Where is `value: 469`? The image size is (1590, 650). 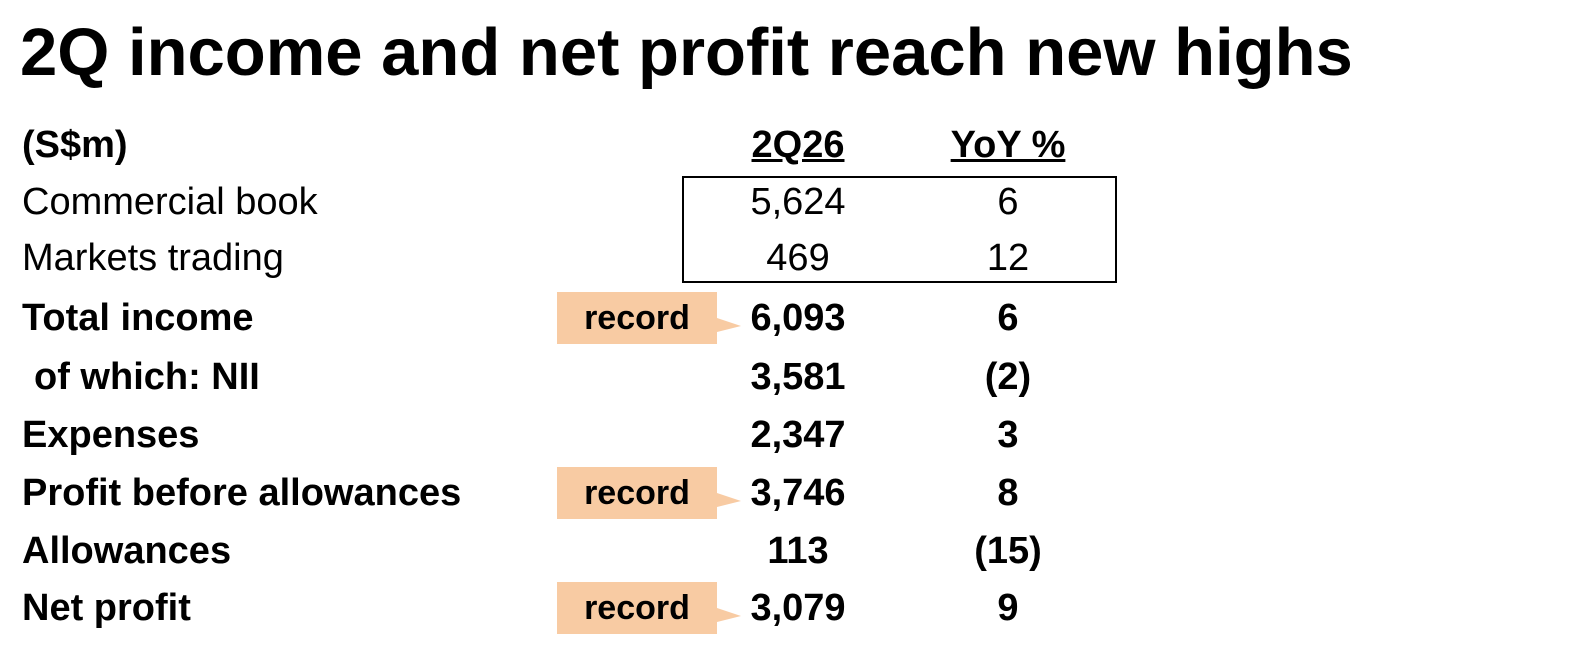 value: 469 is located at coordinates (798, 258).